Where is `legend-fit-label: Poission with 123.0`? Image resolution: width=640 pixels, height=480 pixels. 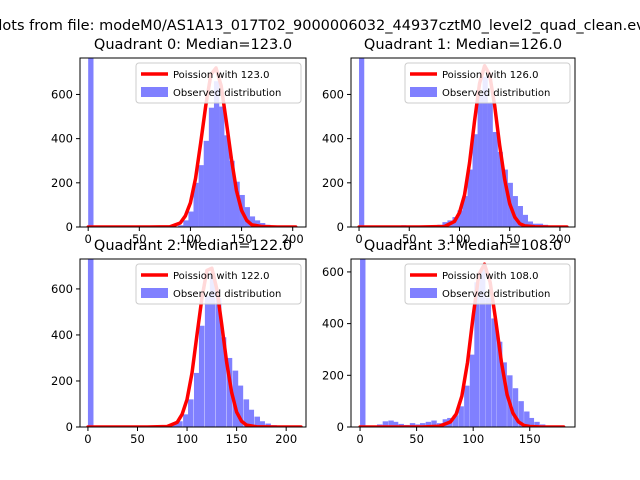 legend-fit-label: Poission with 123.0 is located at coordinates (221, 75).